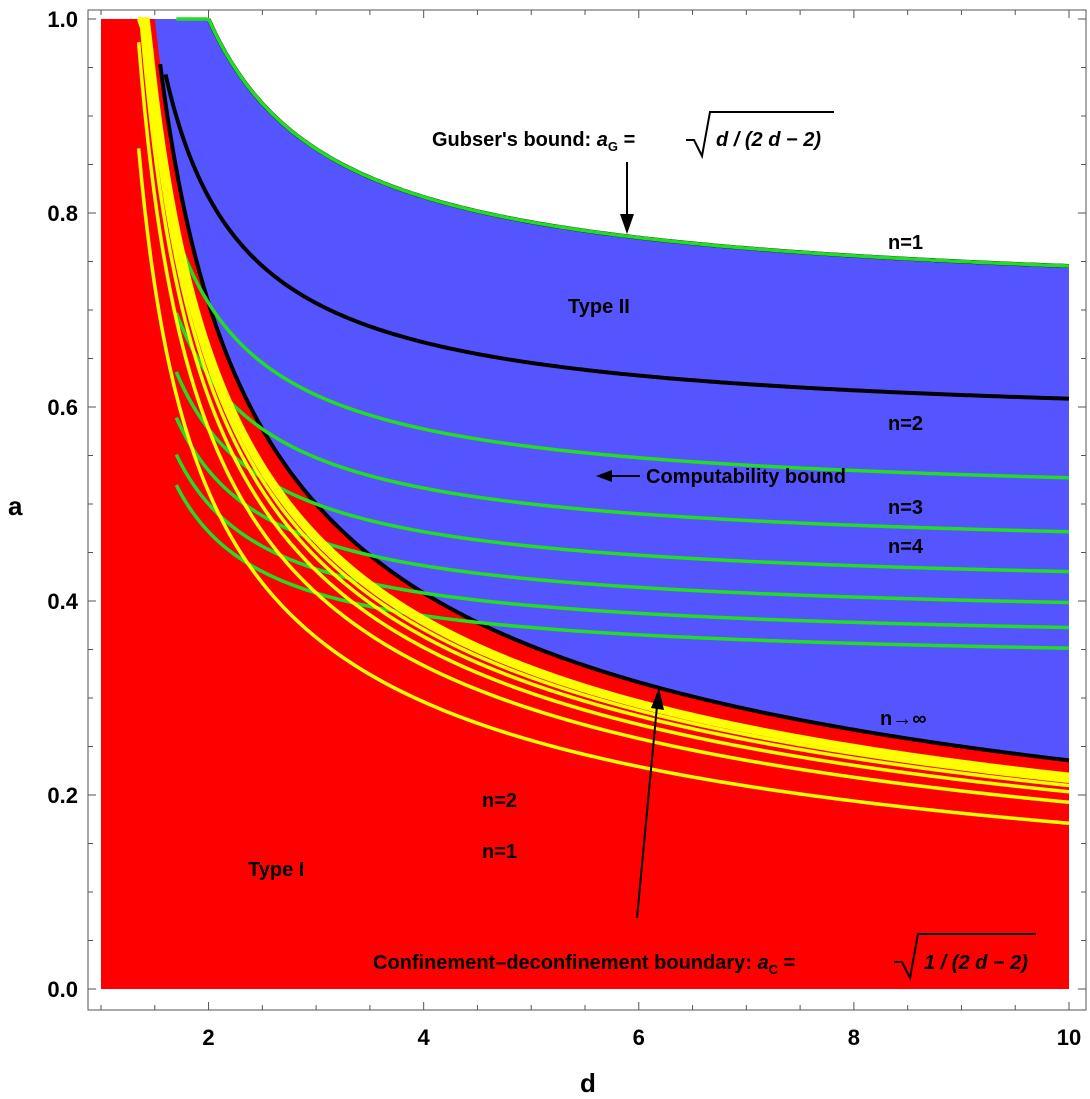 This screenshot has width=1090, height=1099. Describe the element at coordinates (905, 243) in the screenshot. I see `n1-black-label: n=1` at that location.